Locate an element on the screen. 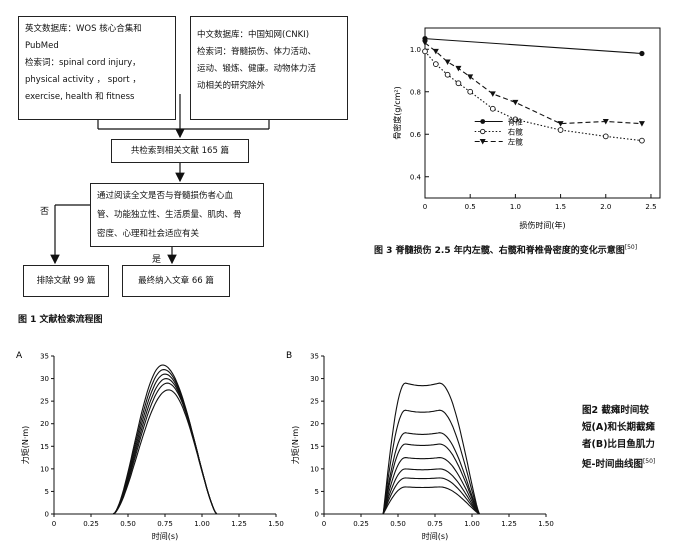 This screenshot has height=549, width=695. x-tick-label: 0.5 is located at coordinates (470, 207).